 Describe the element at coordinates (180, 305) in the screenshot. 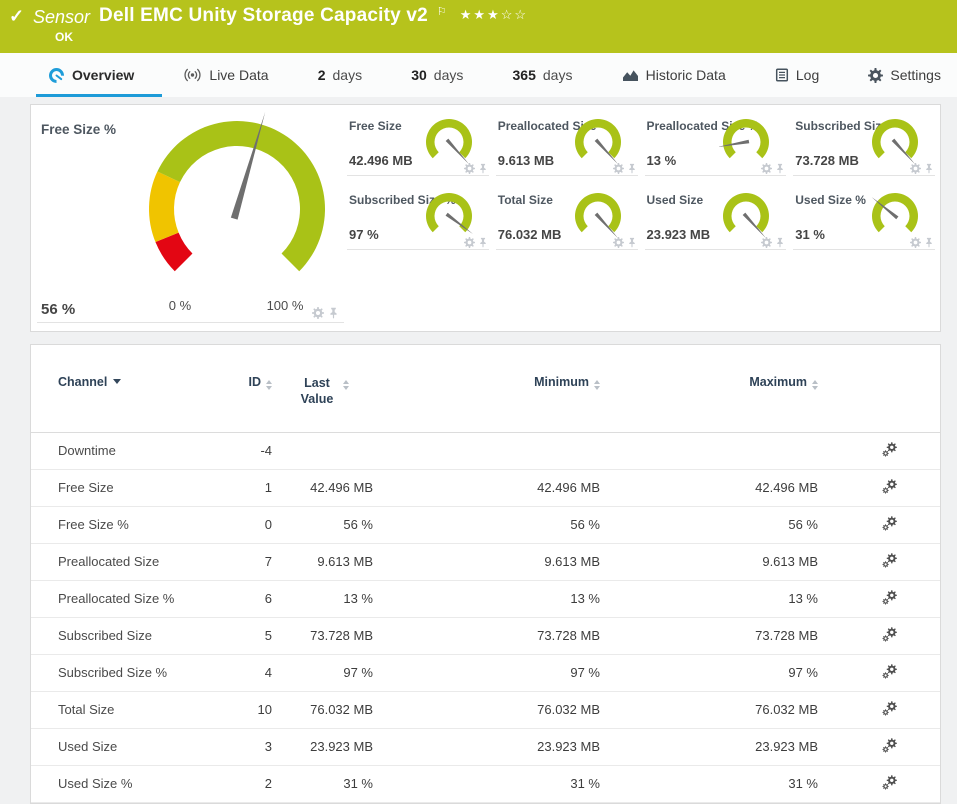

I see `gauge-min-label: 0 %` at that location.